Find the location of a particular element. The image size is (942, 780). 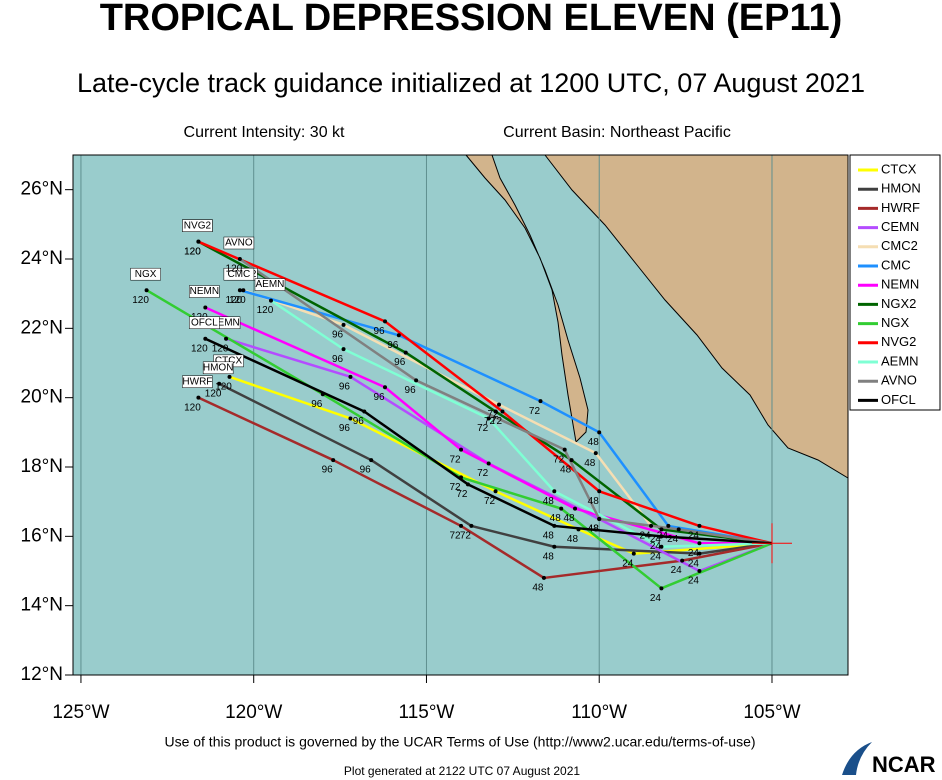

y-tick-label: 20°N is located at coordinates (42, 397).